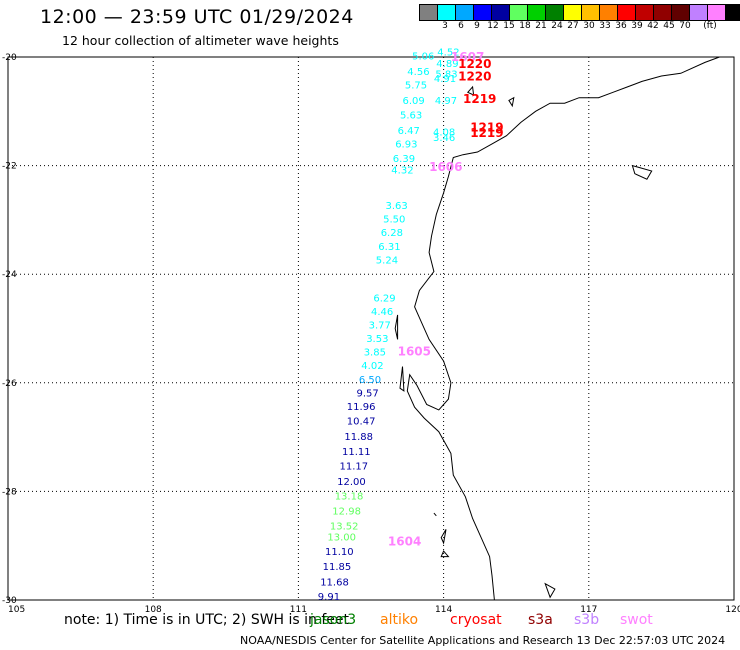 Image resolution: width=740 pixels, height=650 pixels. Describe the element at coordinates (579, 12) in the screenshot. I see `color-legend` at that location.